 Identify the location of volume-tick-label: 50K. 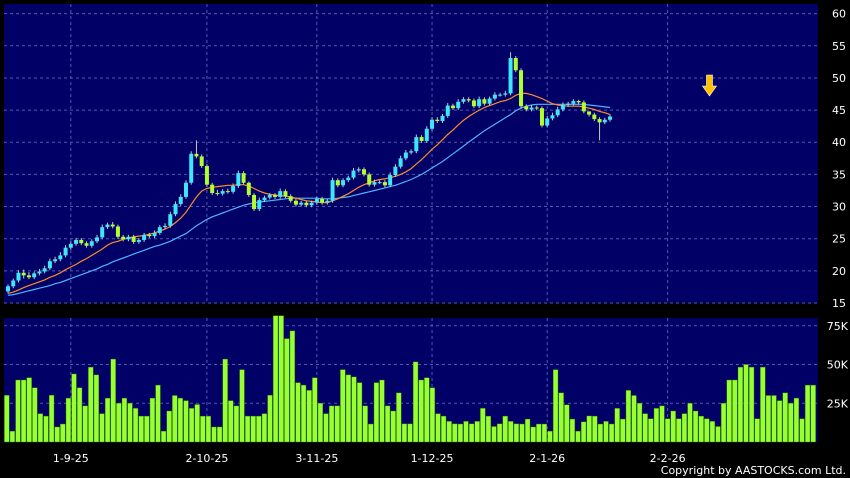
(838, 365).